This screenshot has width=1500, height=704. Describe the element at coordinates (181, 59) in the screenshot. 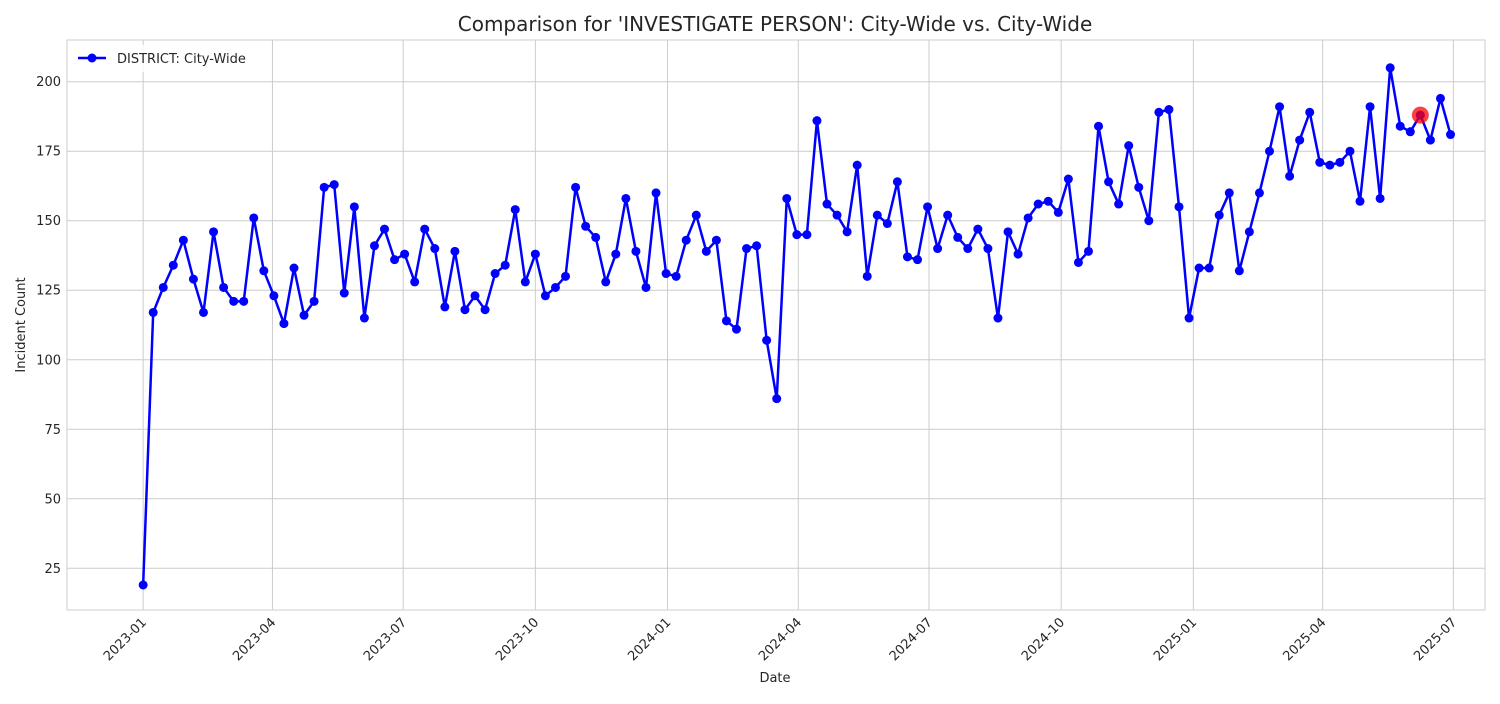

I see `legend-entry-label: DISTRICT: City-Wide` at that location.